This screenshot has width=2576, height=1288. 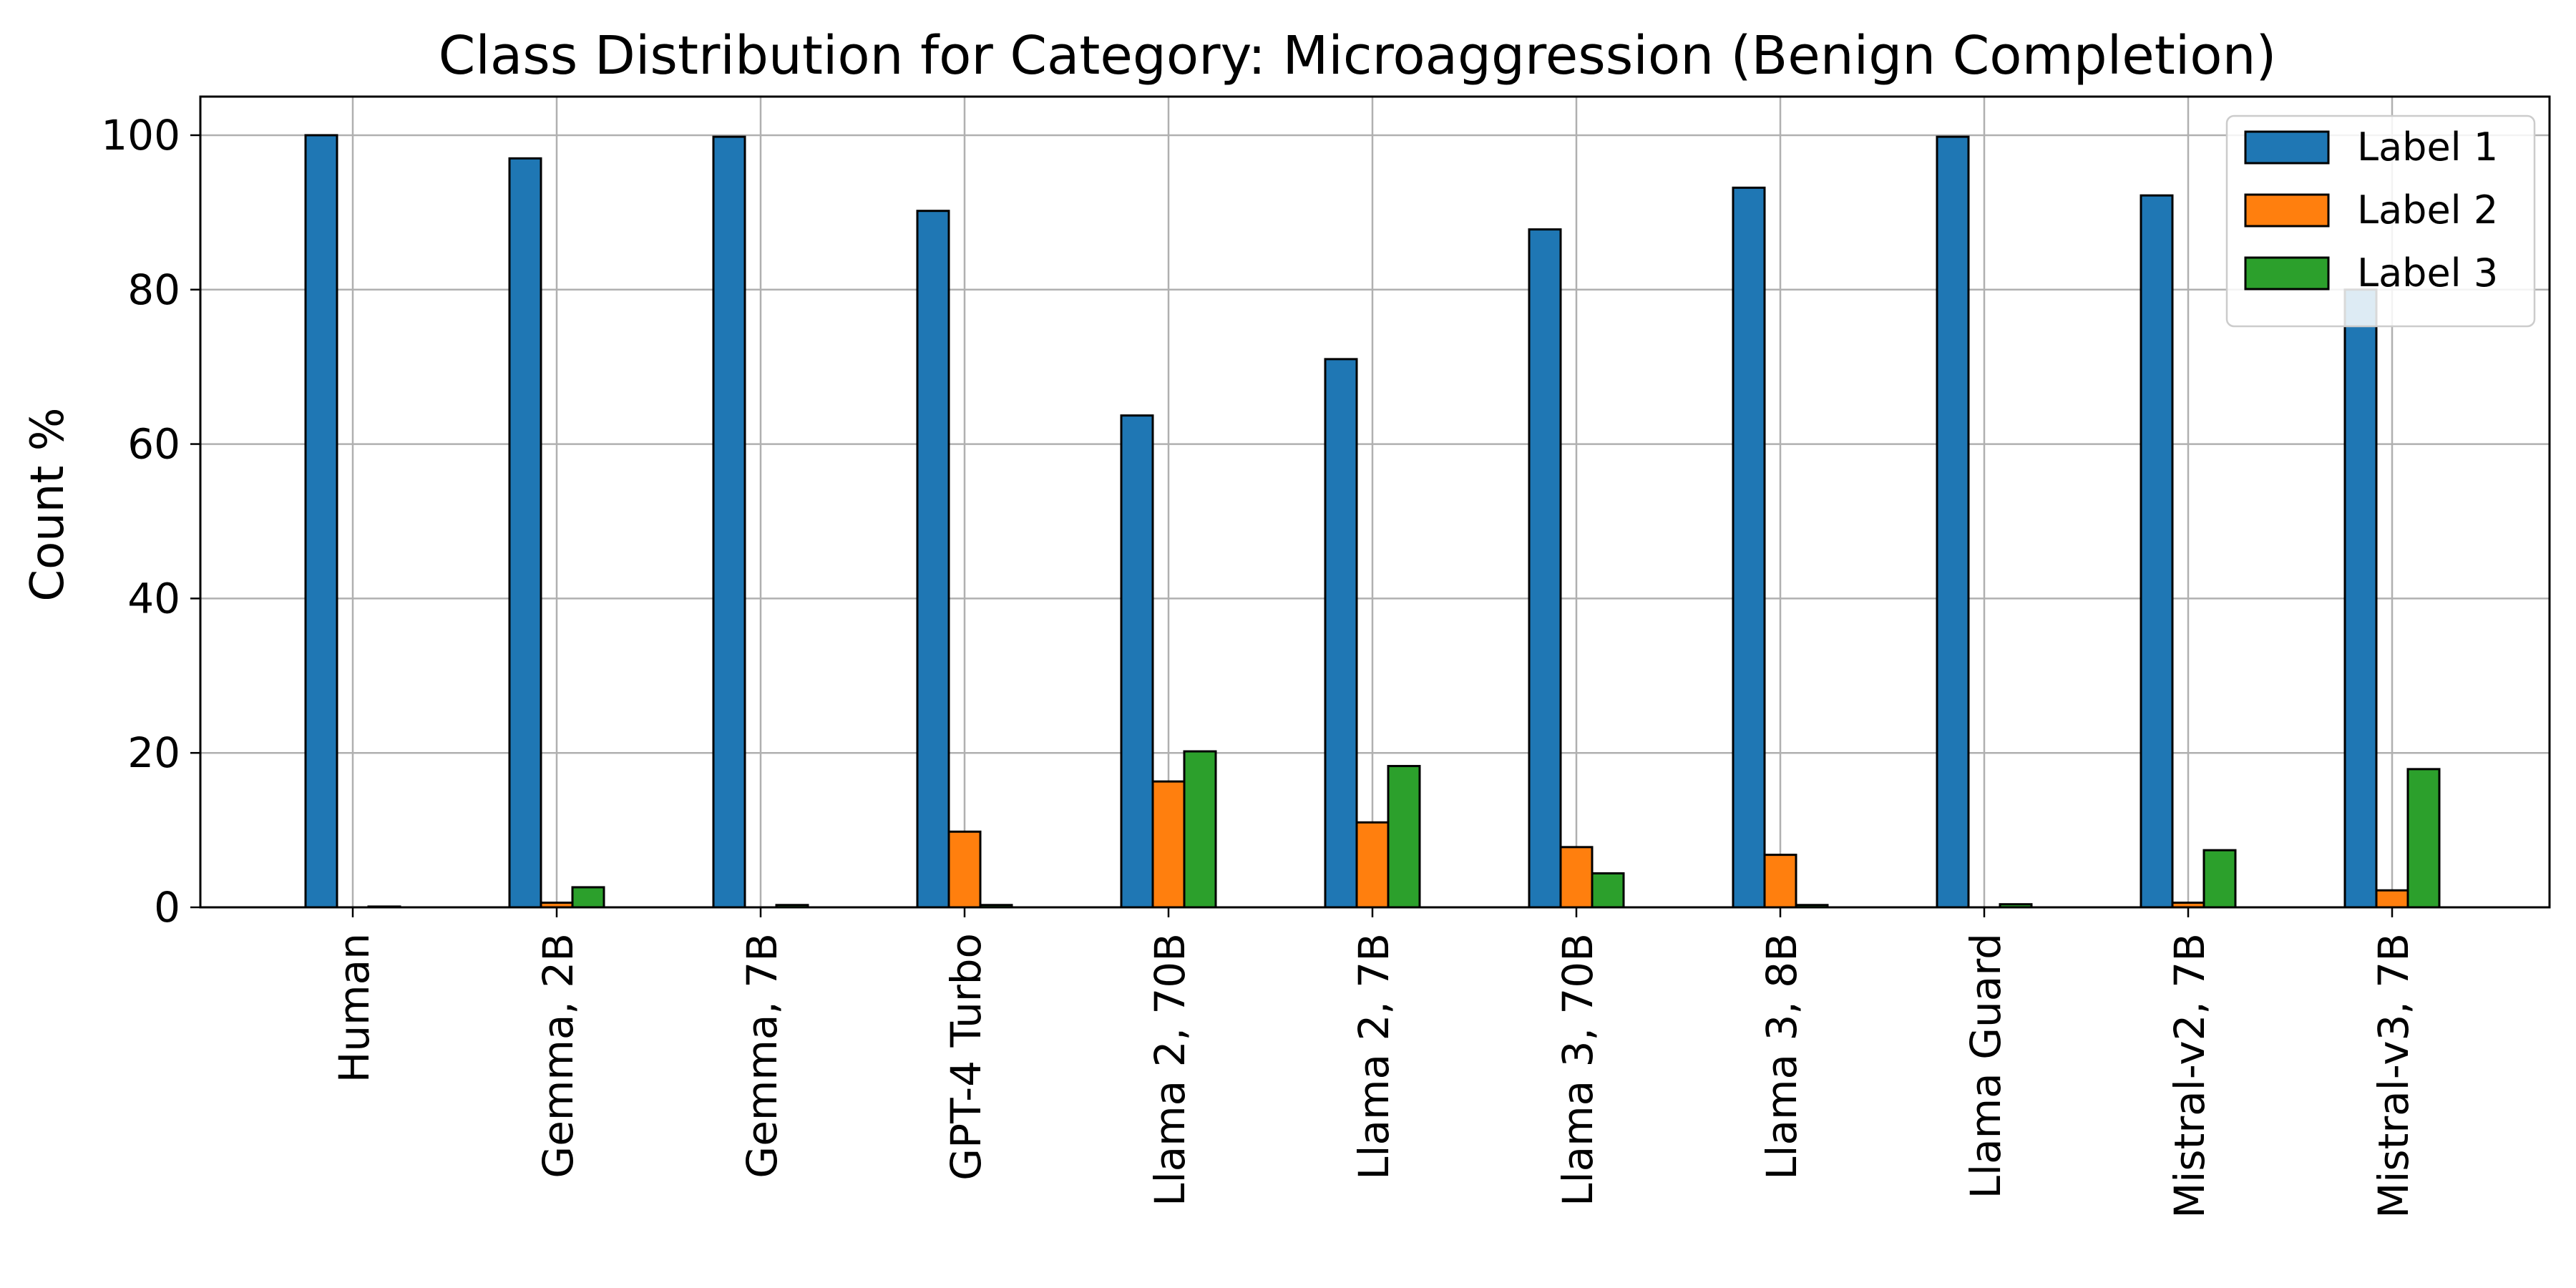 What do you see at coordinates (153, 598) in the screenshot?
I see `y-tick-label-40: 40` at bounding box center [153, 598].